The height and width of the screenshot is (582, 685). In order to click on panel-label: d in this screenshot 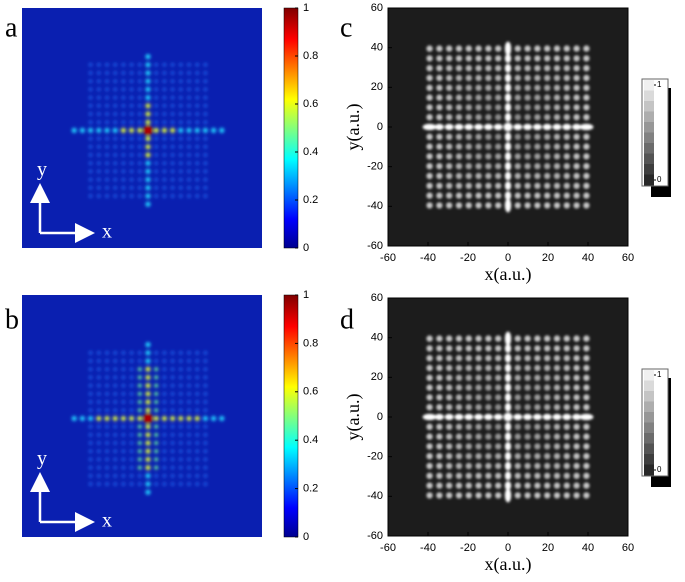, I will do `click(347, 319)`.